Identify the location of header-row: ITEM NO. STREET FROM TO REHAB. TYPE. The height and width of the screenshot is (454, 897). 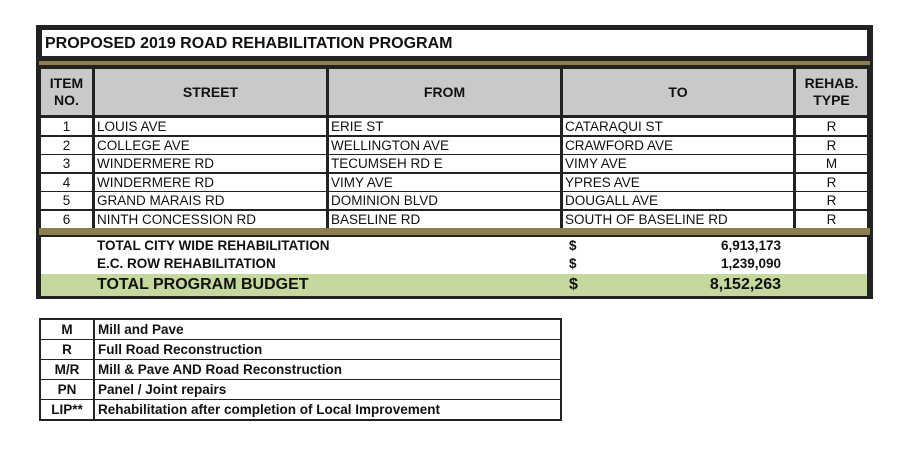
(455, 92).